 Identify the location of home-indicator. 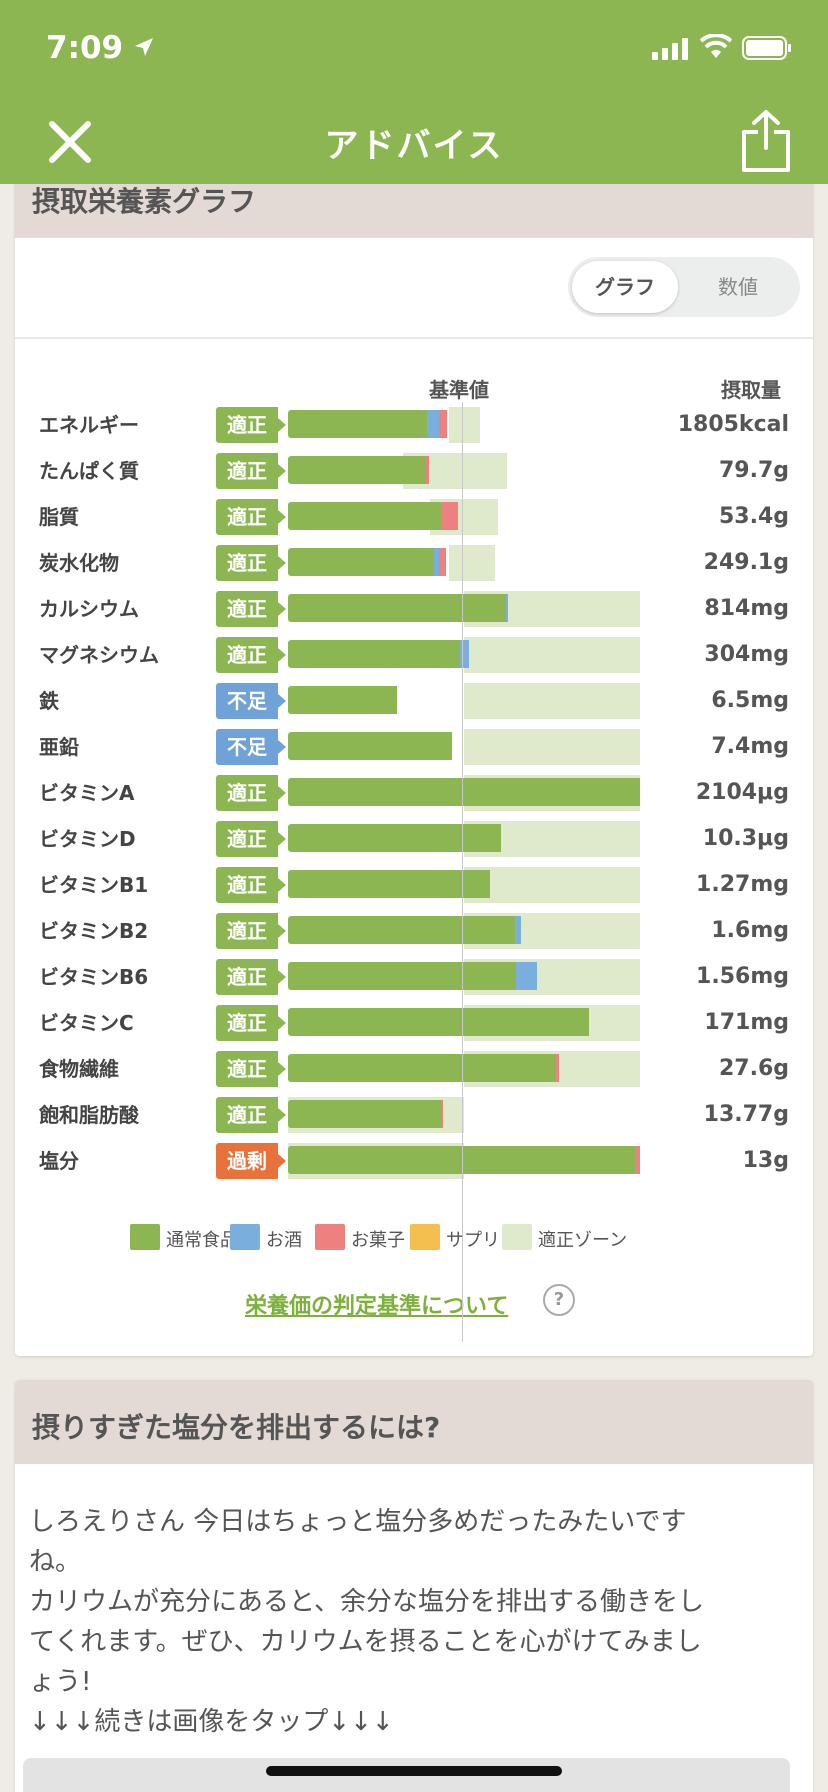
(414, 1771).